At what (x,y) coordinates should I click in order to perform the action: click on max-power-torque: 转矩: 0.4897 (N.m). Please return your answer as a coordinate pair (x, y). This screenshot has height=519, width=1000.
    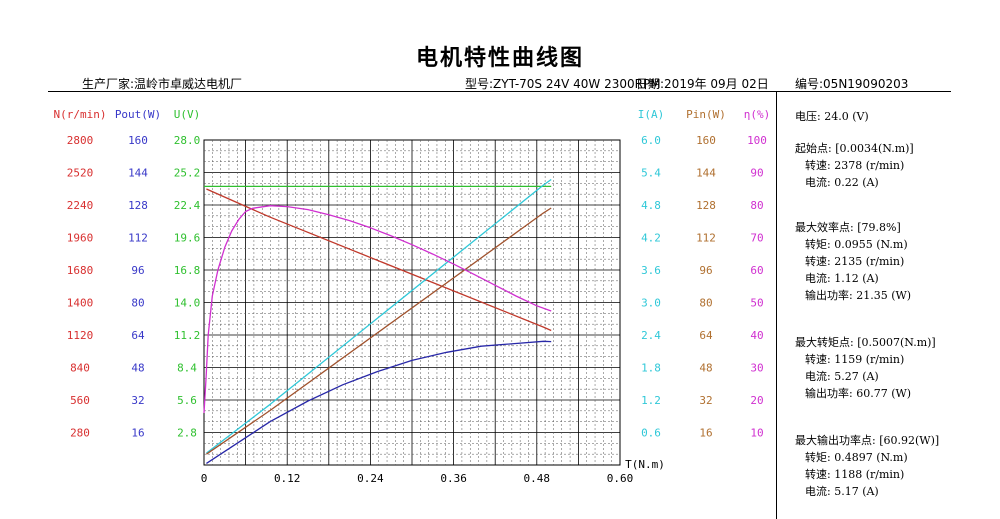
    Looking at the image, I should click on (856, 457).